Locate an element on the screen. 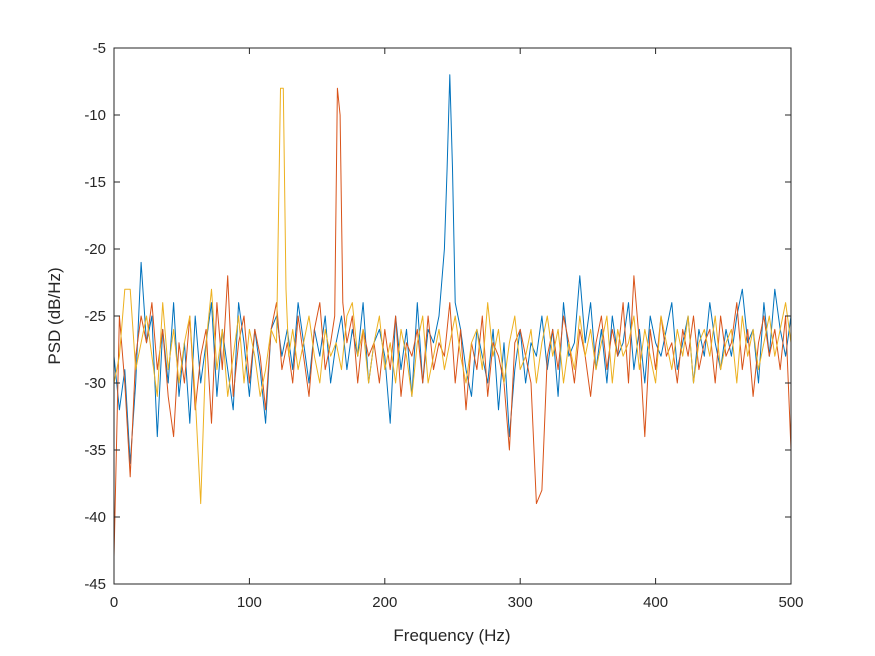  x-tick-label: 500 is located at coordinates (790, 602).